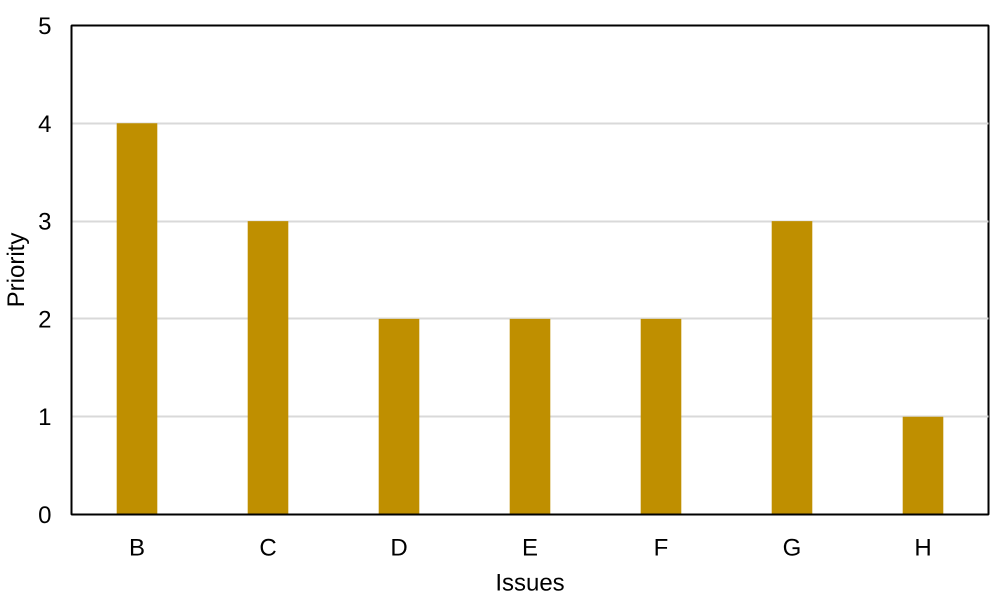 This screenshot has width=992, height=599. I want to click on y-tick-label: 4, so click(45, 124).